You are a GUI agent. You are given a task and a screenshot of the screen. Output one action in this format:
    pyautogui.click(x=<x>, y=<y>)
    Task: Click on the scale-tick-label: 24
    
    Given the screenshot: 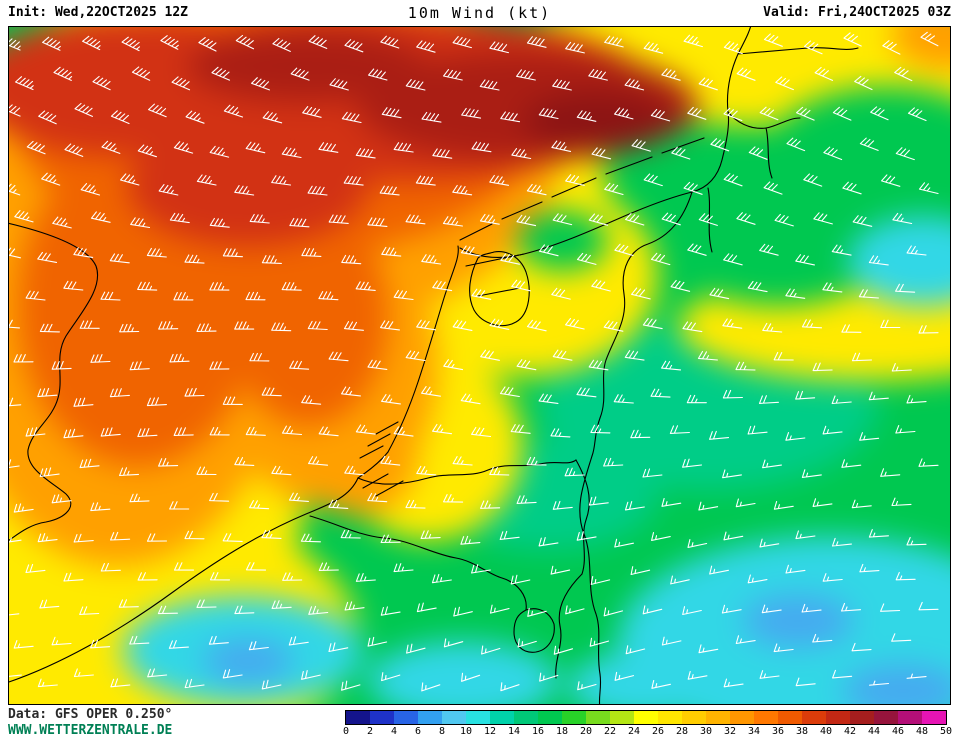 What is the action you would take?
    pyautogui.click(x=634, y=731)
    